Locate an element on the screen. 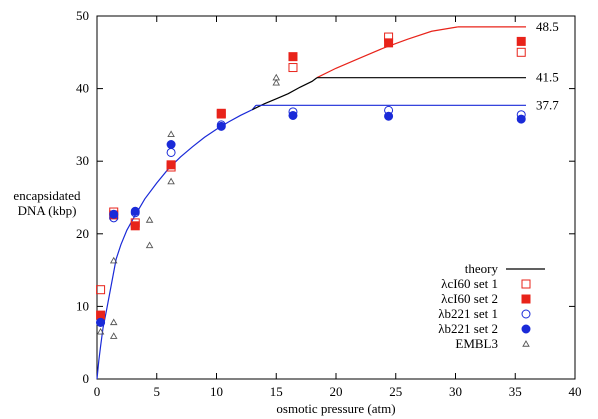  x-axis-label: osmotic pressure (atm) is located at coordinates (335, 408).